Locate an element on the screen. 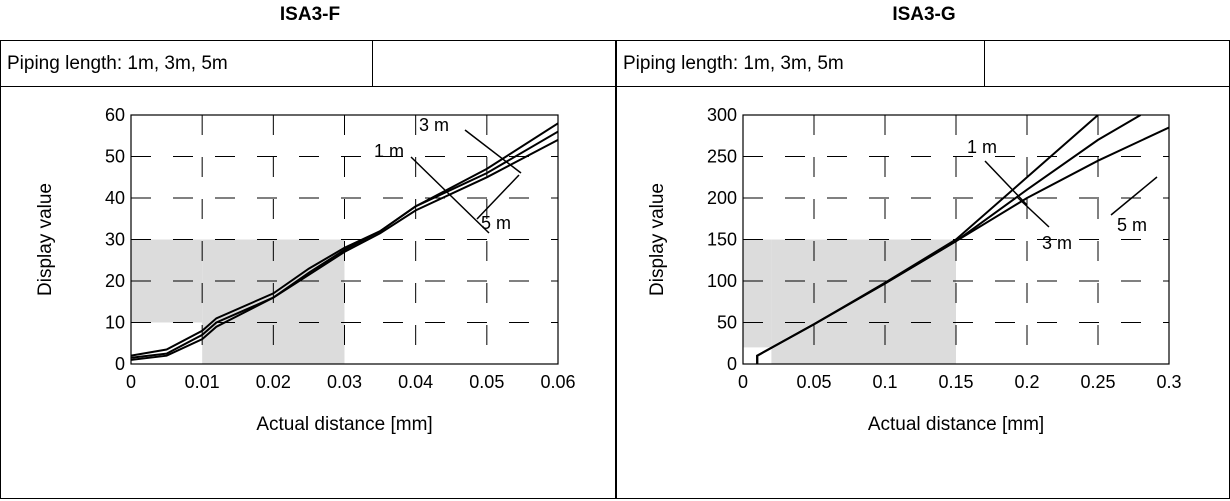 This screenshot has width=1230, height=501. x-tick-label: 0.02 is located at coordinates (273, 382).